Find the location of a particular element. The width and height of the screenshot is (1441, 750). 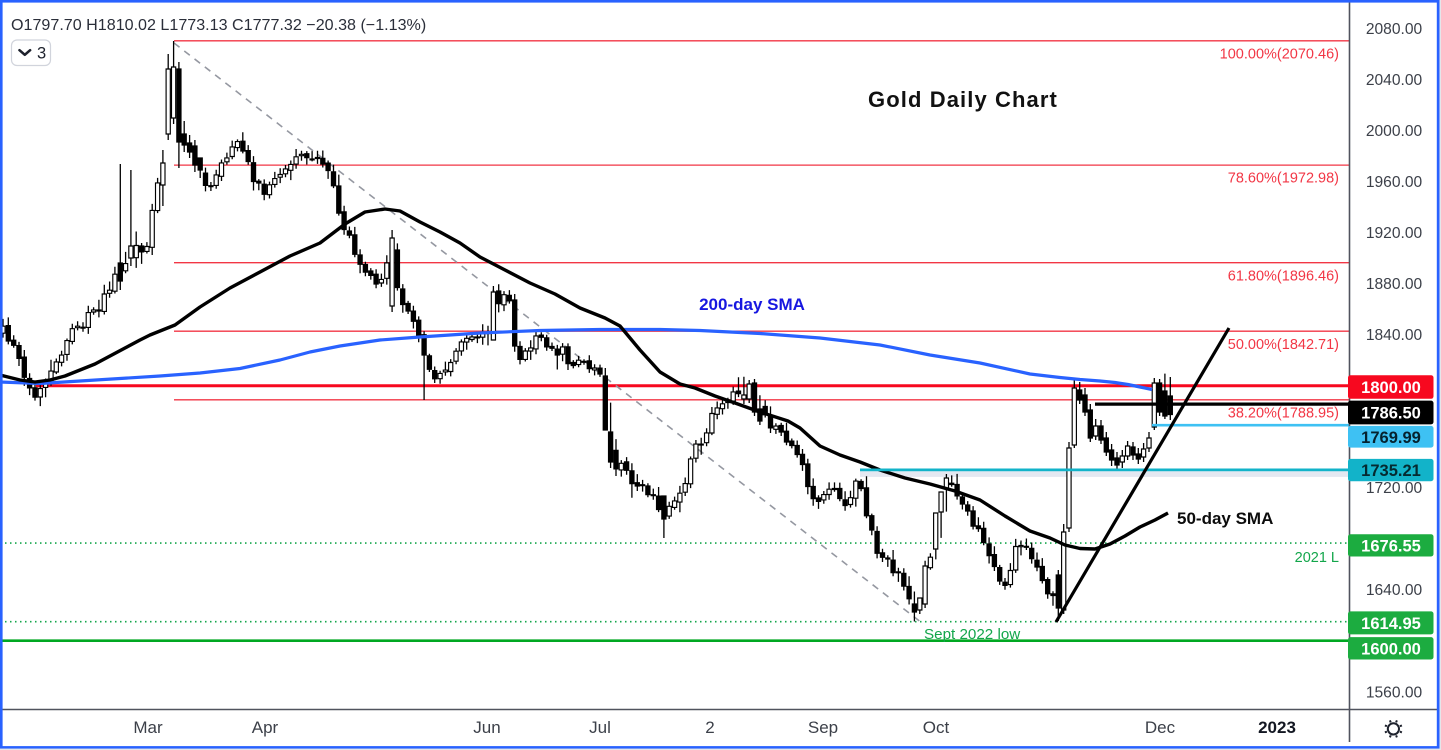

svg-text: 1786.50 is located at coordinates (1391, 414).